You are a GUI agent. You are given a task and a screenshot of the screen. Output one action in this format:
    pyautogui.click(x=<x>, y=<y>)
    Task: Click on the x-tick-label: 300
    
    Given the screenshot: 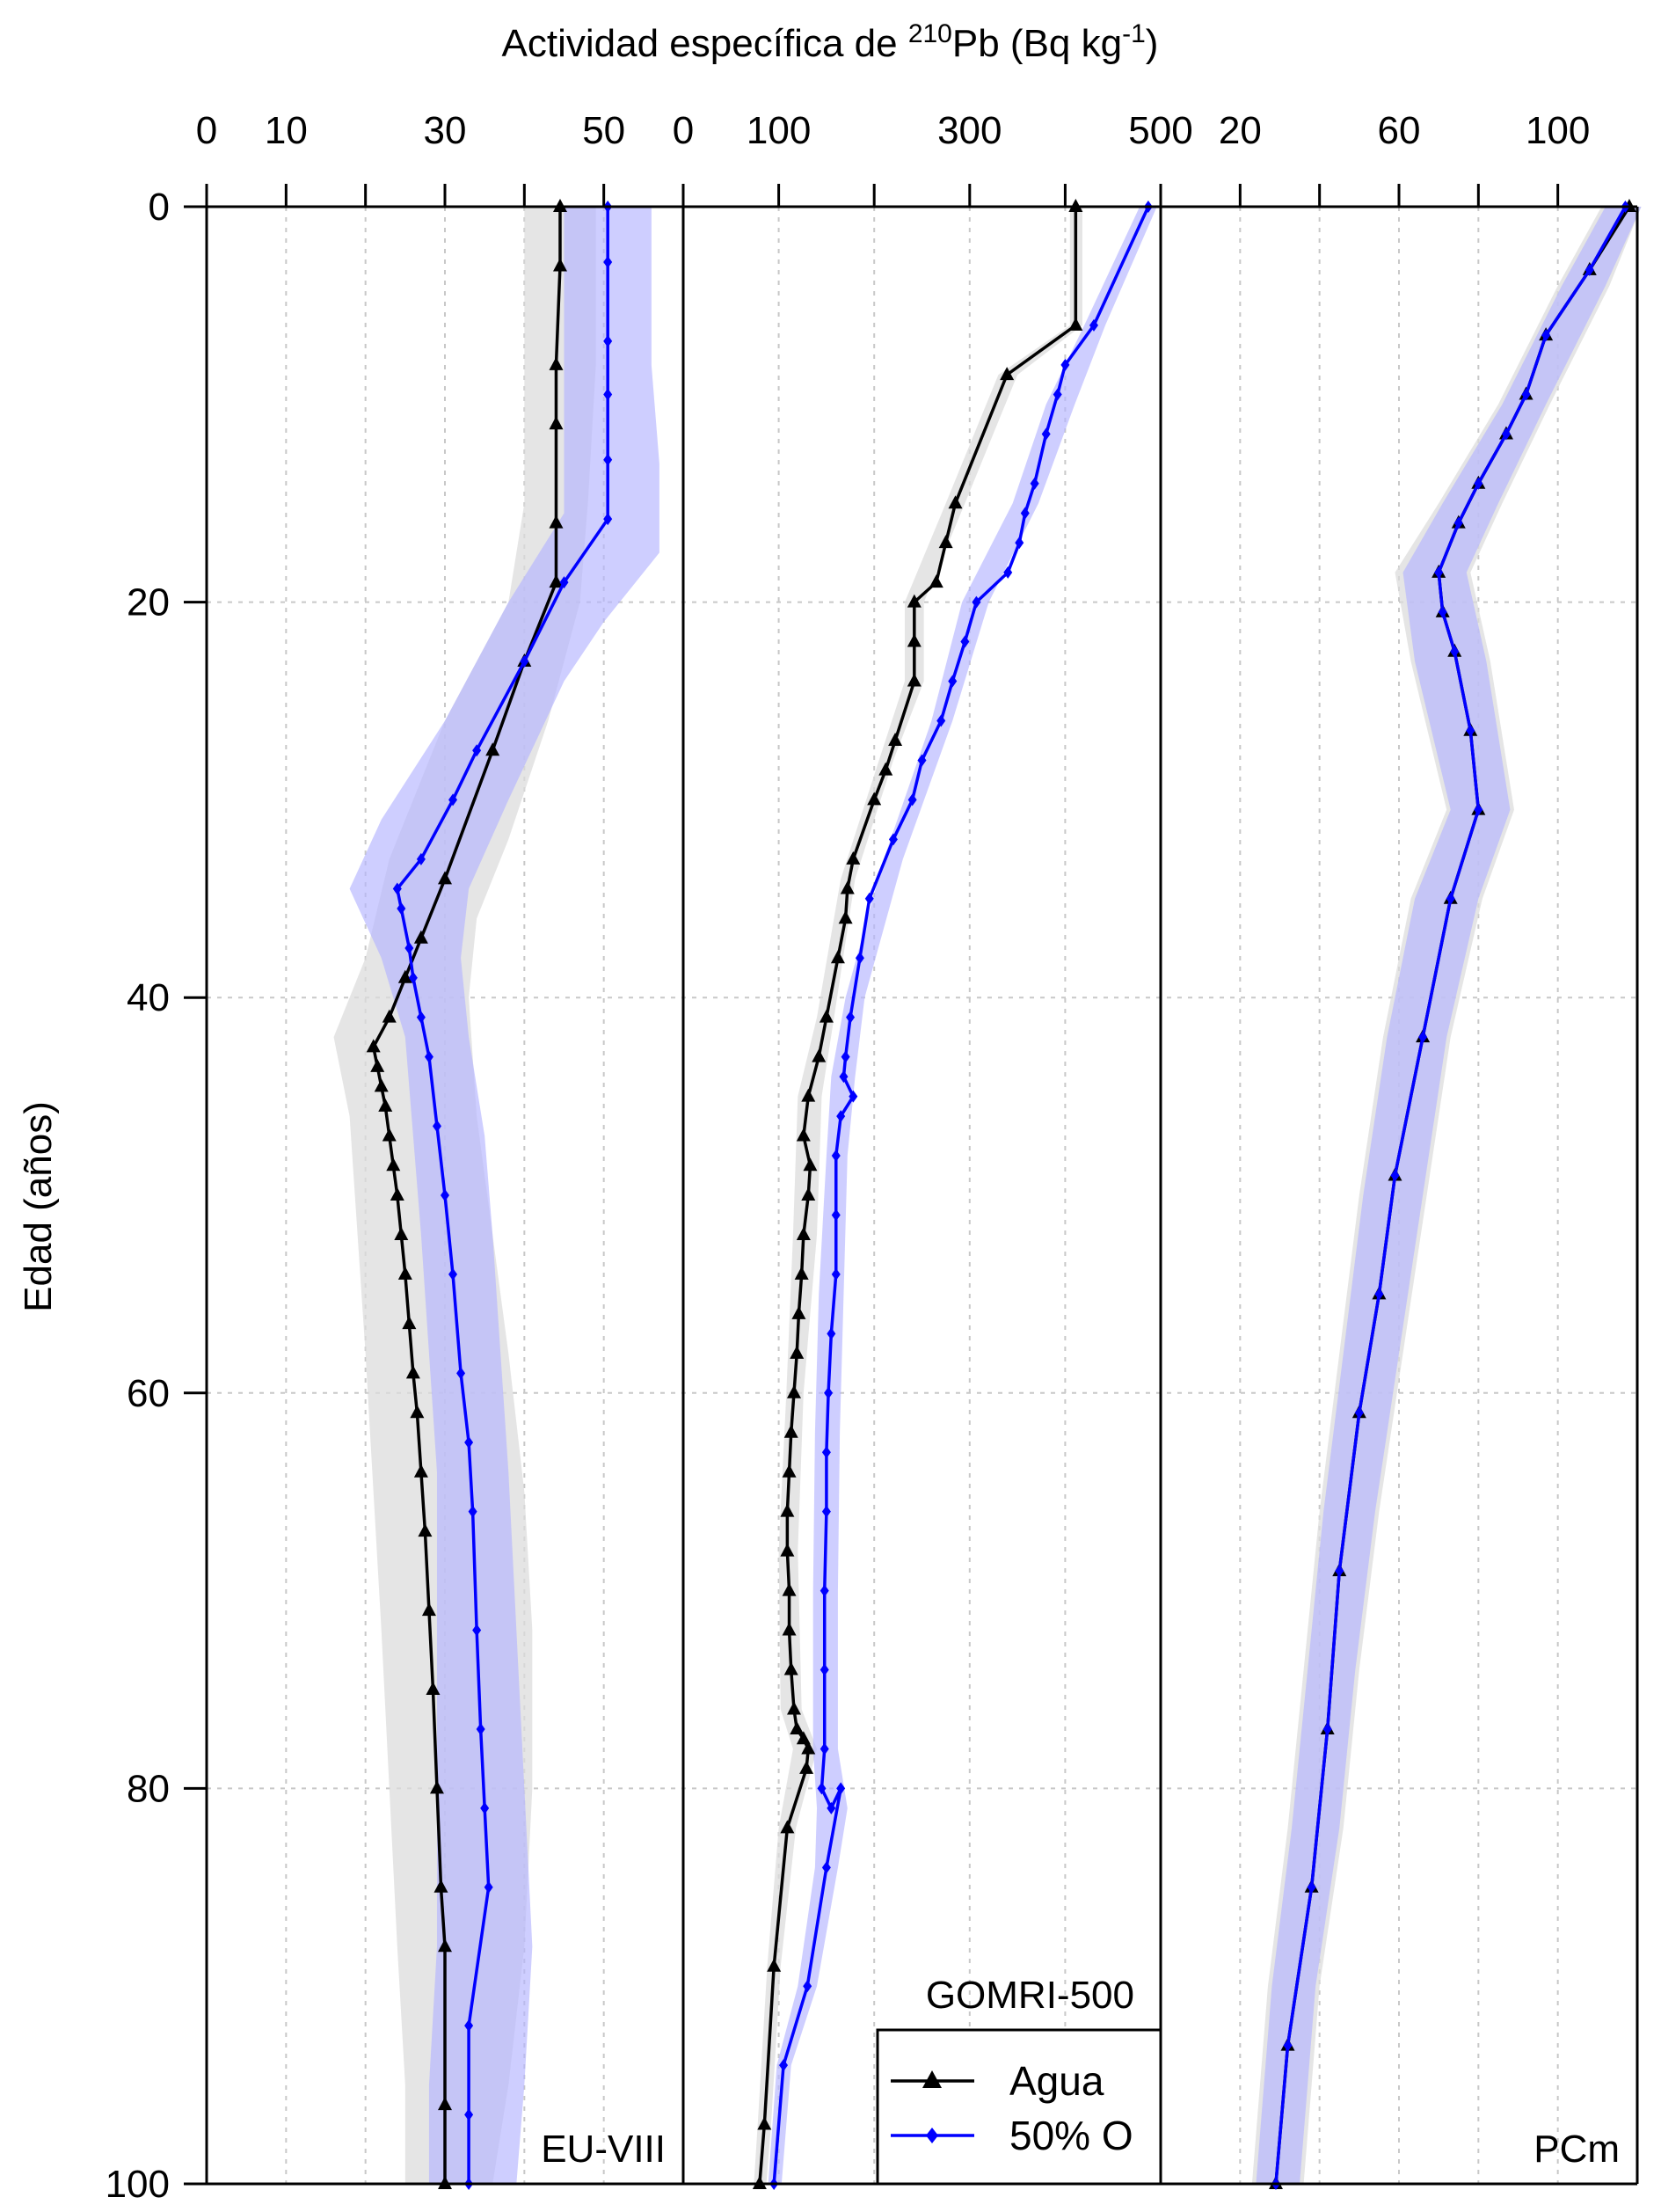 What is the action you would take?
    pyautogui.click(x=969, y=130)
    